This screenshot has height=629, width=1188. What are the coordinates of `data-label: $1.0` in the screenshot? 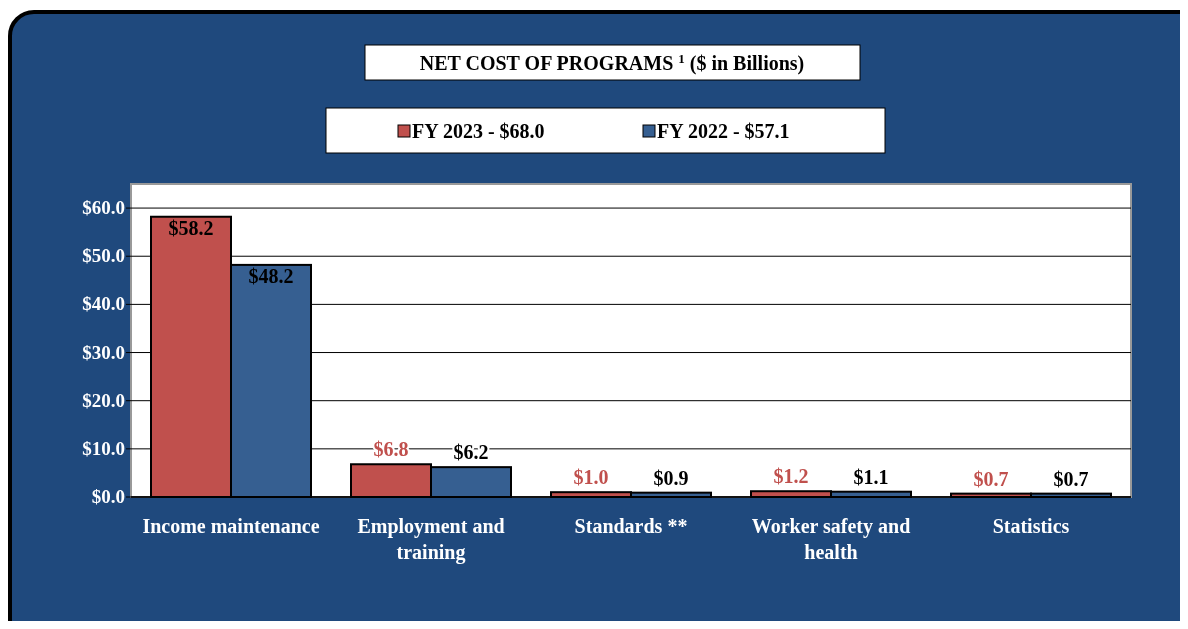 It's located at (591, 477).